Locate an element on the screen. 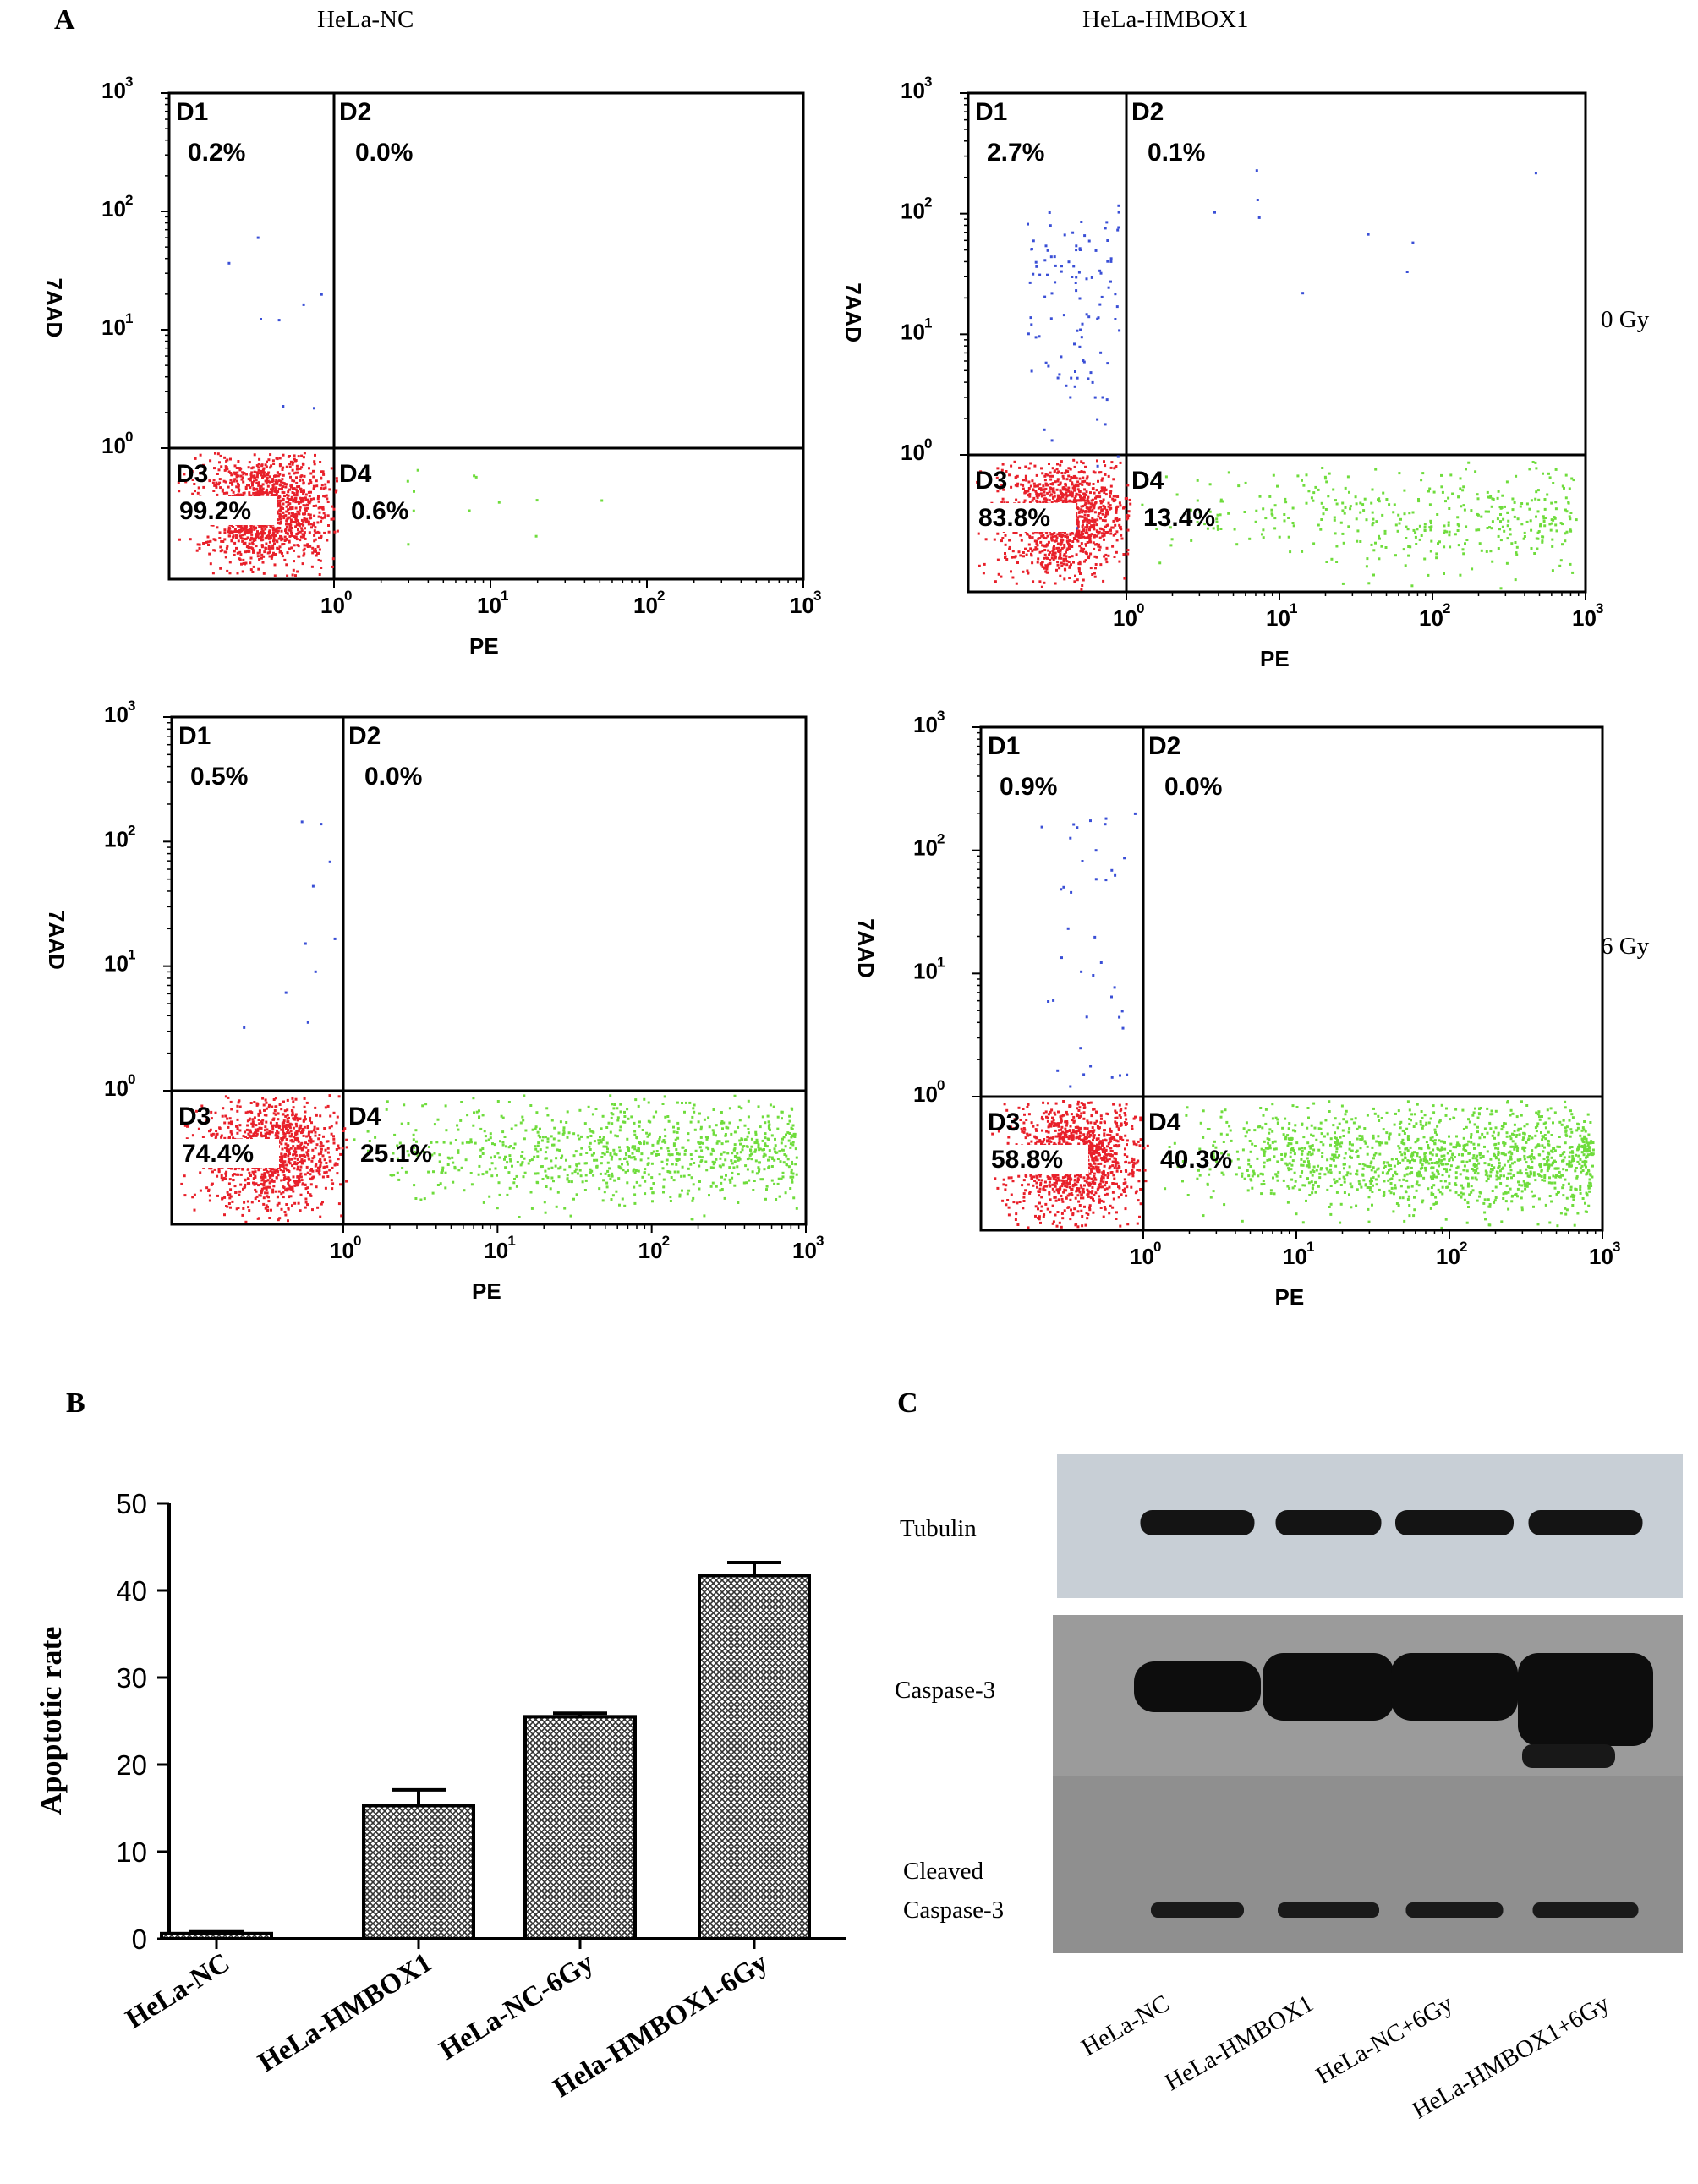 The width and height of the screenshot is (1698, 2184). bar-y-tick-label: 30 is located at coordinates (131, 1678).